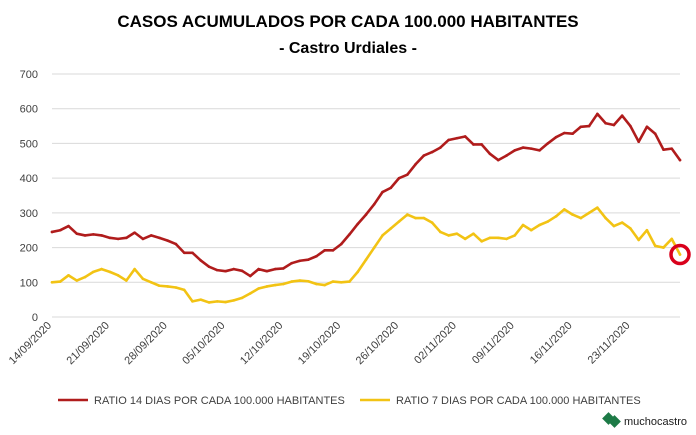  Describe the element at coordinates (29, 283) in the screenshot. I see `y-tick-label: 100` at that location.